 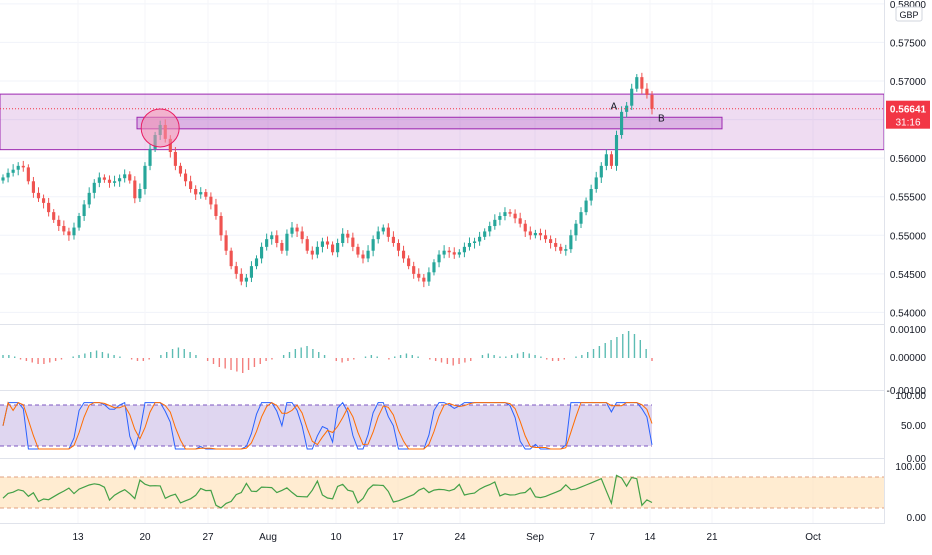 What do you see at coordinates (614, 107) in the screenshot?
I see `annotation-a: A` at bounding box center [614, 107].